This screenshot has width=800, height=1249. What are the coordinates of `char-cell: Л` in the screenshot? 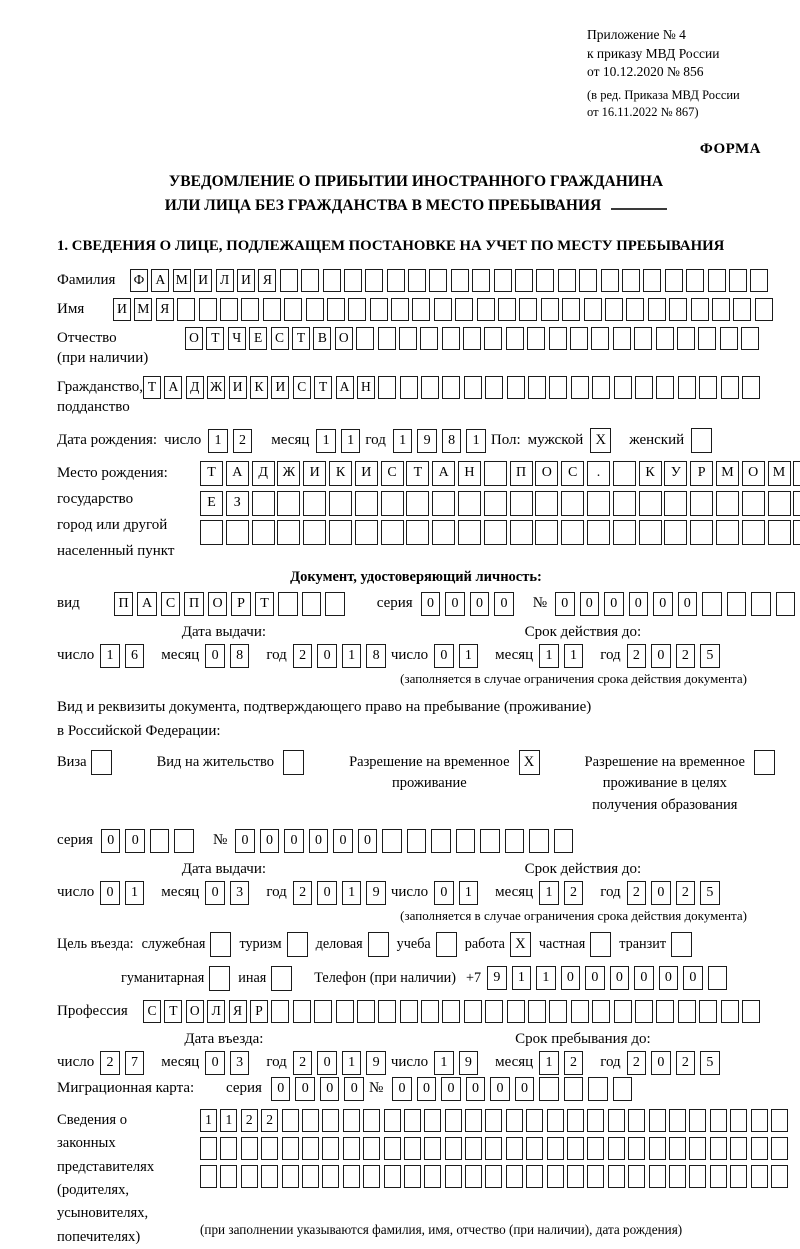 It's located at (224, 281).